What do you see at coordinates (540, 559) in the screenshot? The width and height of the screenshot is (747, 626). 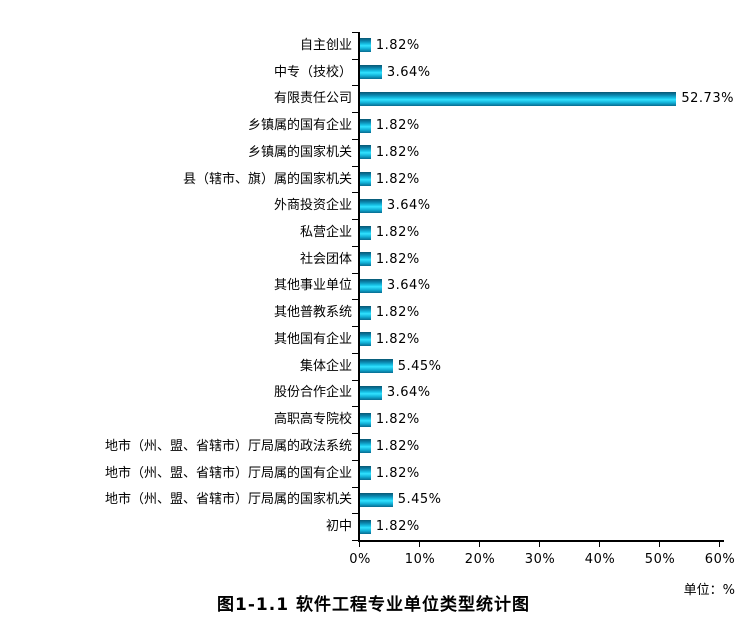 I see `x-axis-tick-label: 30%` at bounding box center [540, 559].